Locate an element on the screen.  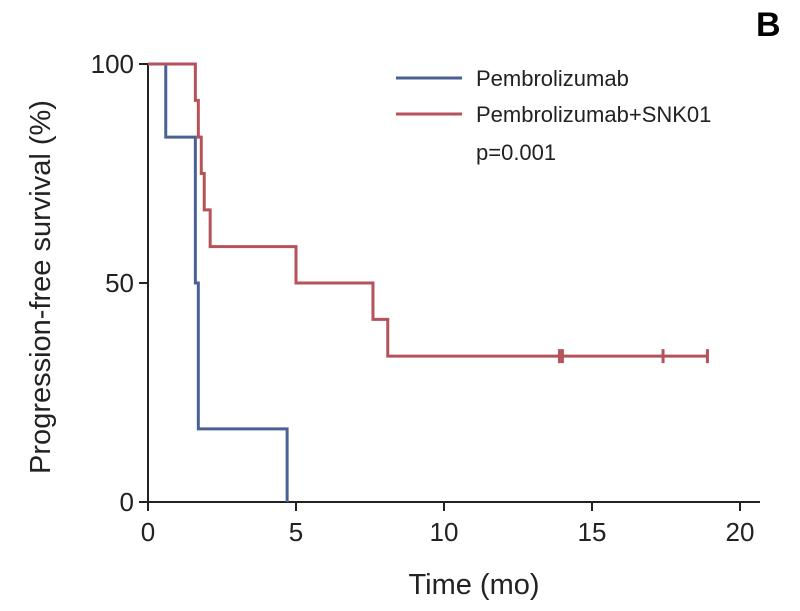
y-tick-label: 50 is located at coordinates (119, 283).